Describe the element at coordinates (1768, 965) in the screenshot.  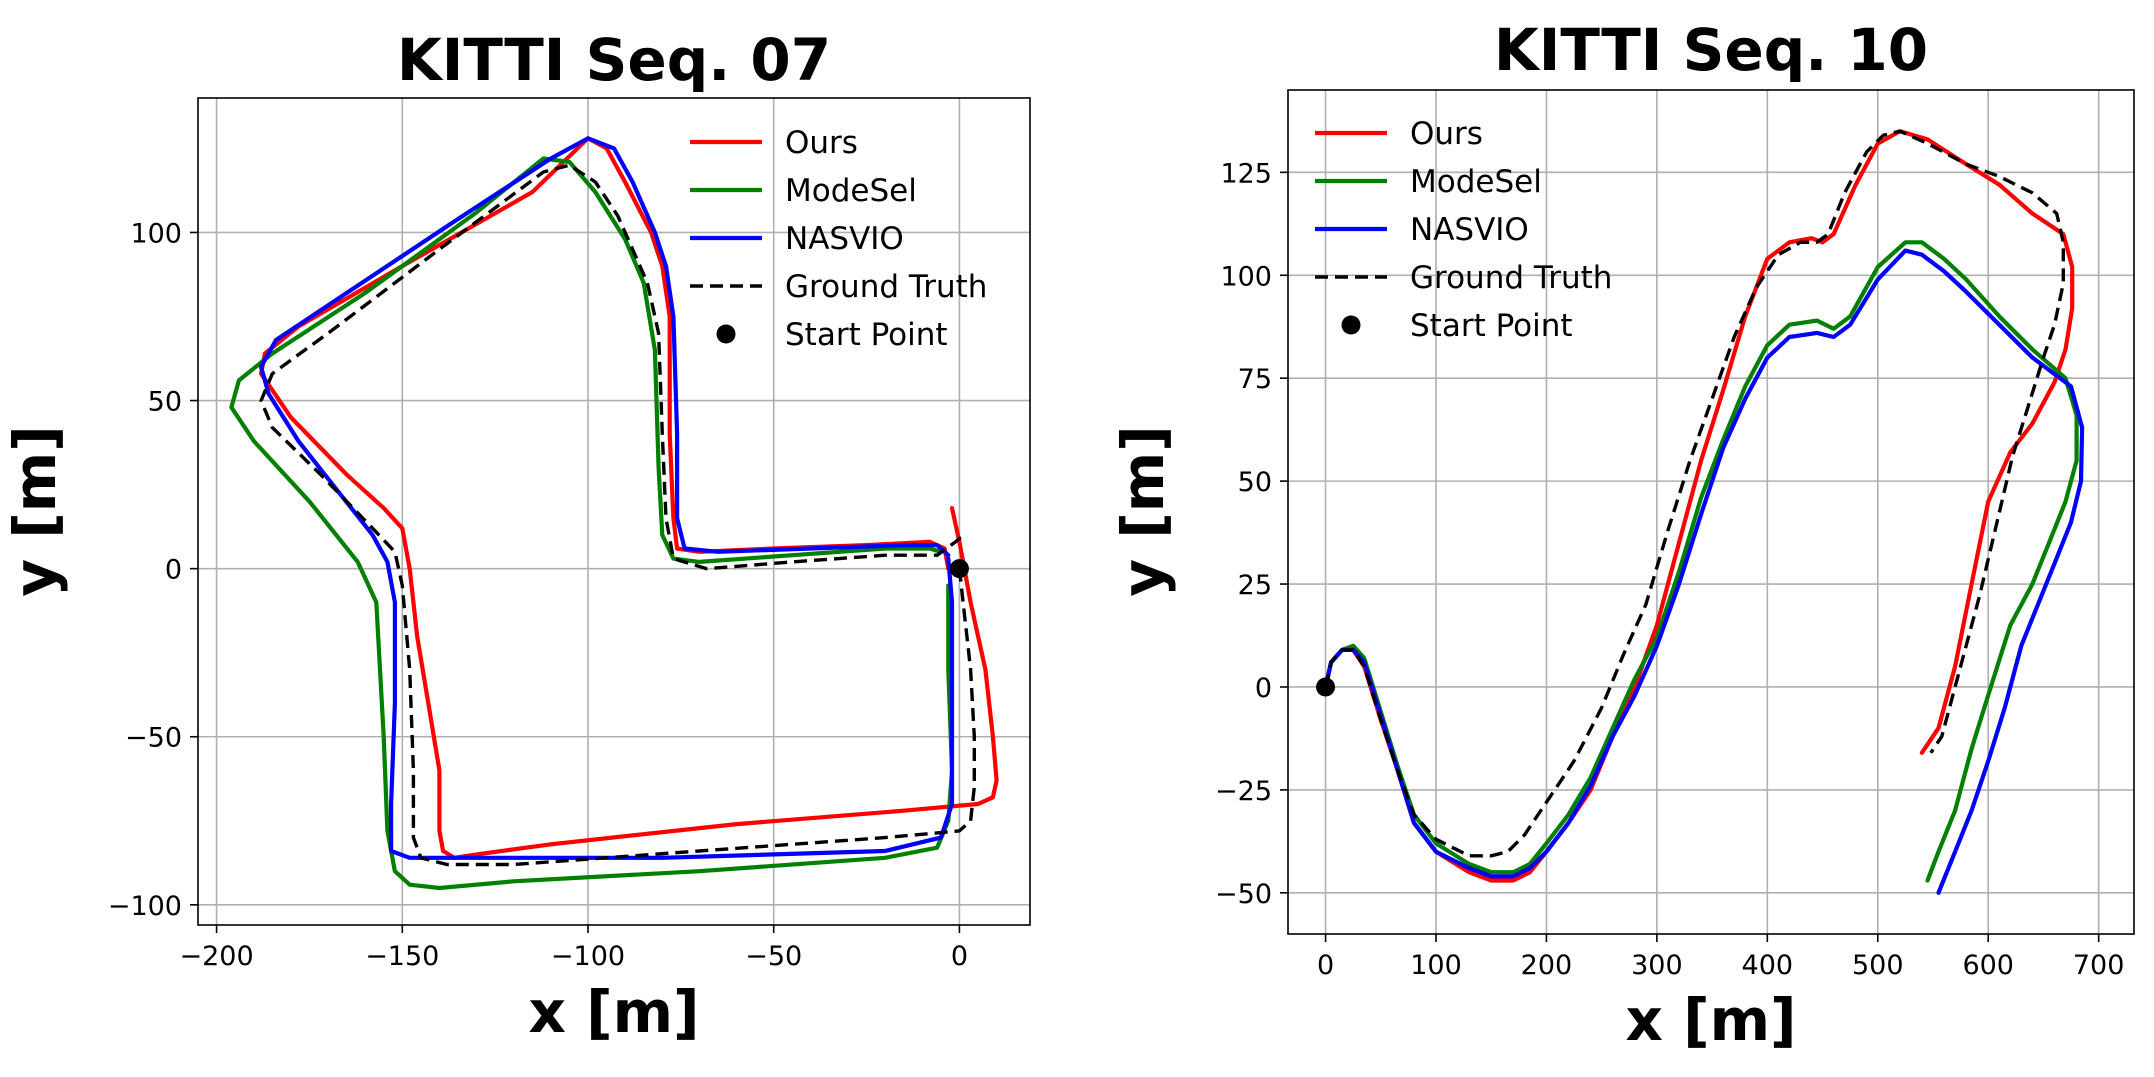
I see `x-tick-label: 400` at that location.